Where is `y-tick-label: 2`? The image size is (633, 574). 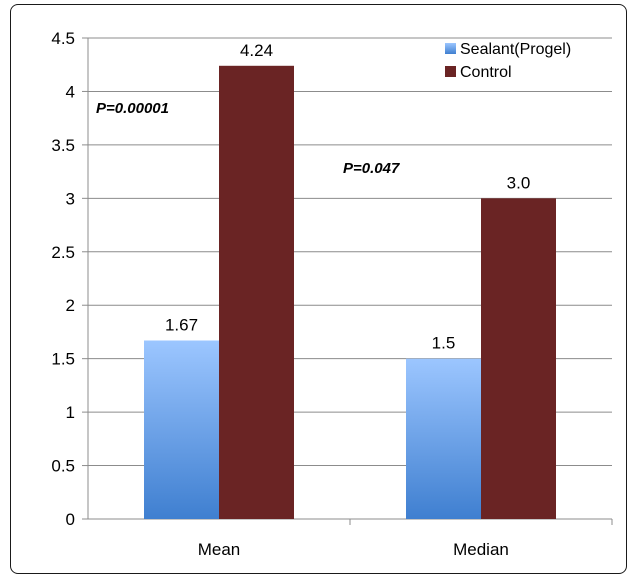
y-tick-label: 2 is located at coordinates (70, 305).